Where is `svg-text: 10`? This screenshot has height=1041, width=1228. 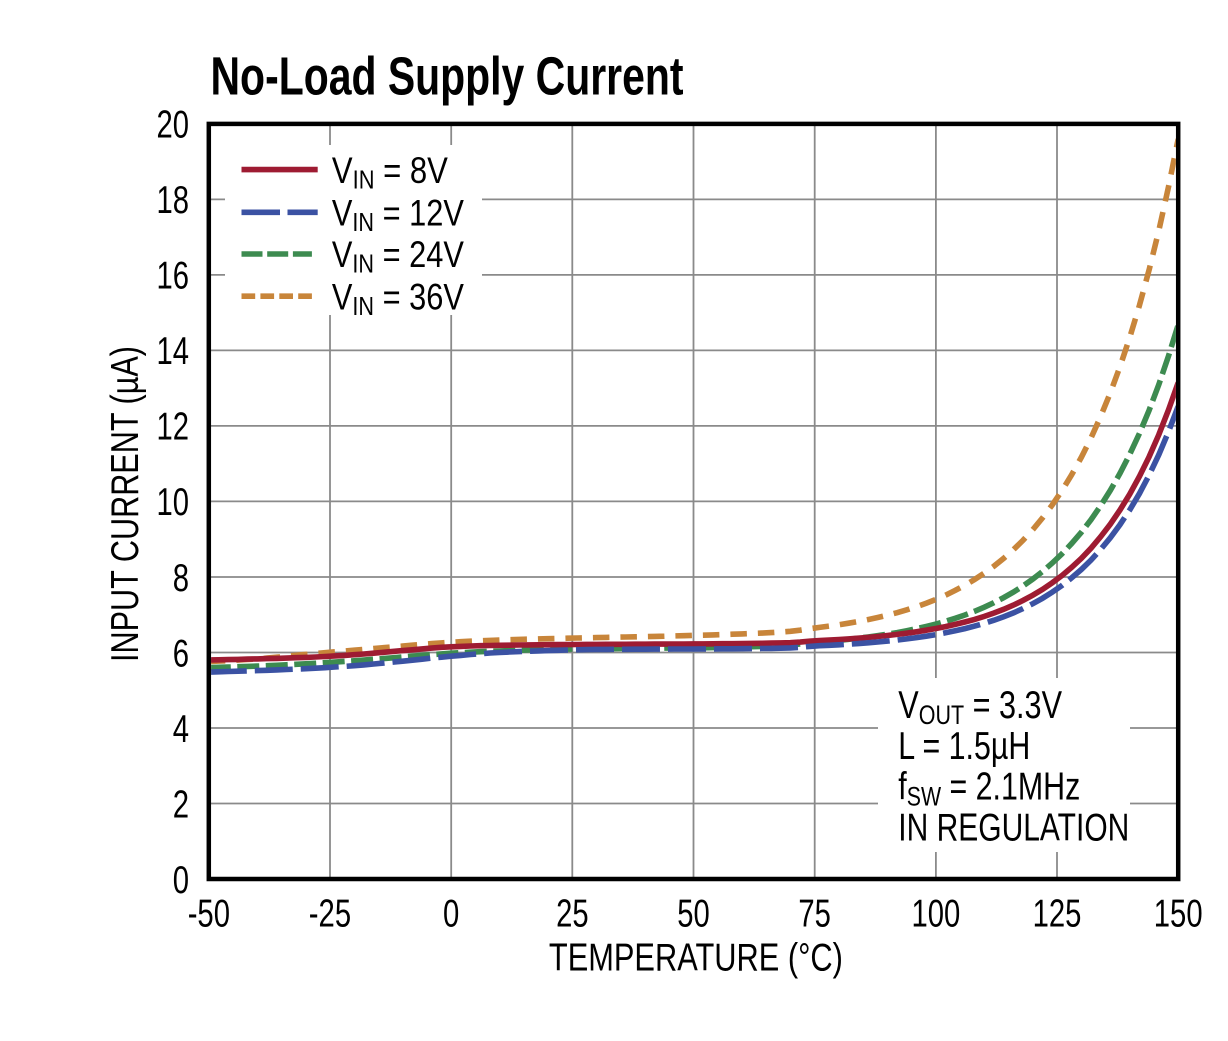 svg-text: 10 is located at coordinates (173, 502).